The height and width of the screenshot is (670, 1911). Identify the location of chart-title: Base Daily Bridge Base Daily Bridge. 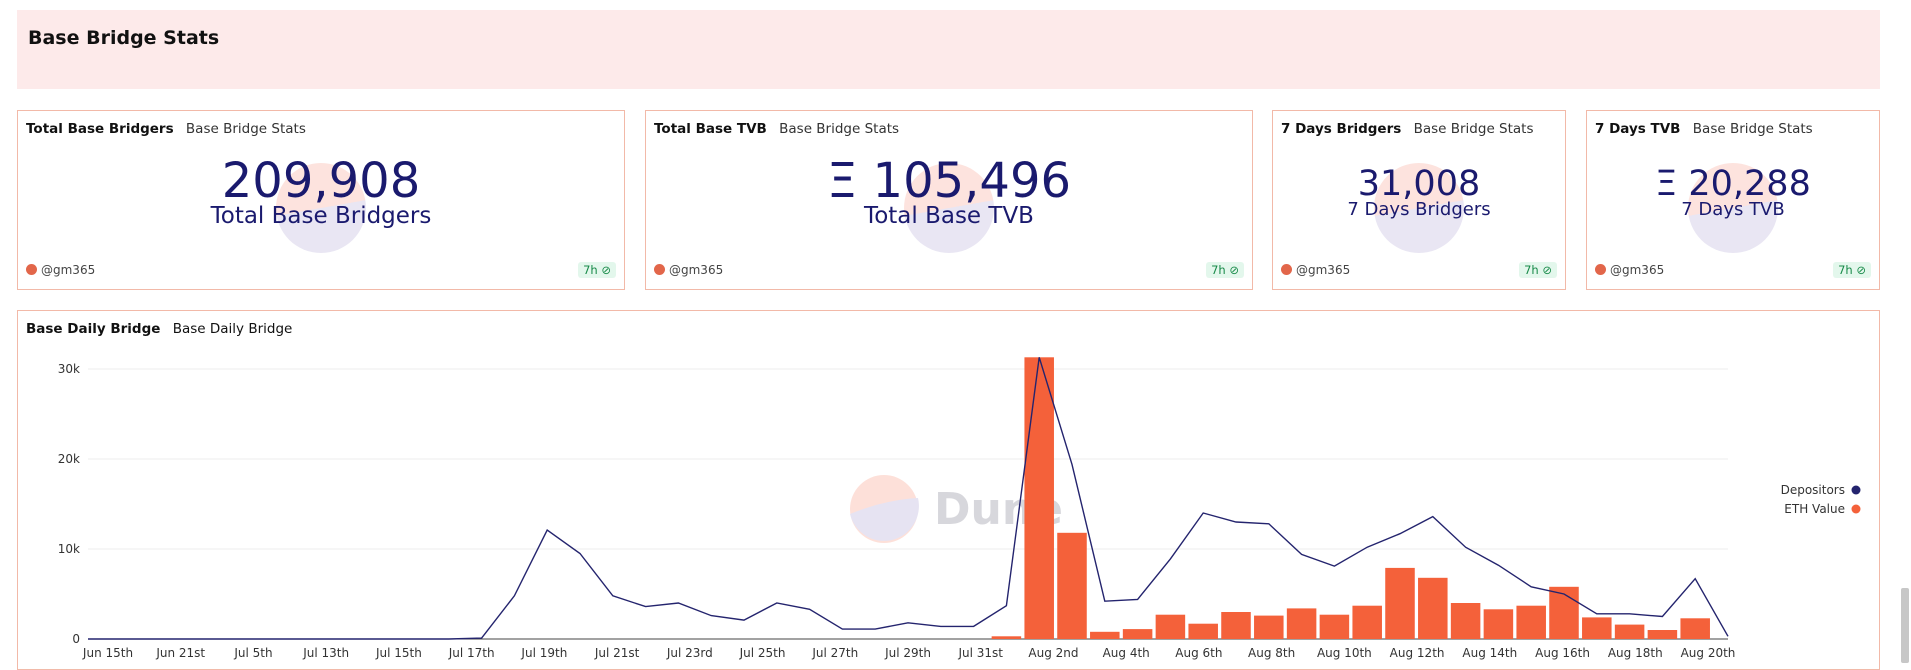
(159, 329).